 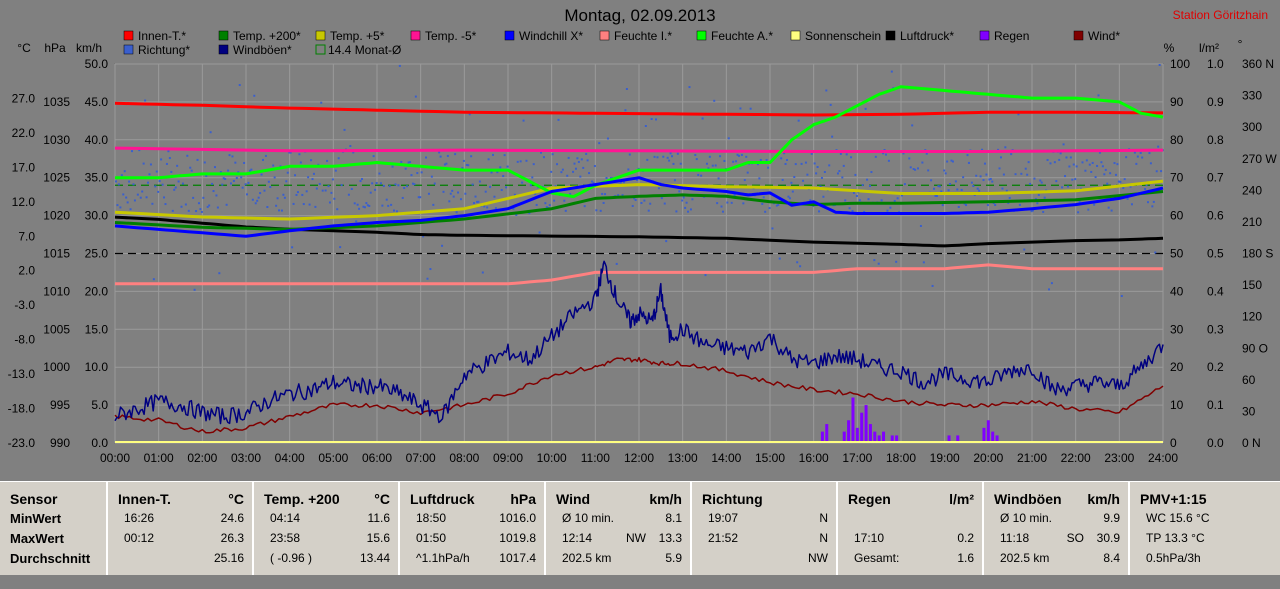 I want to click on table-row: ^1.1hPa/h 1017.4, so click(x=472, y=560).